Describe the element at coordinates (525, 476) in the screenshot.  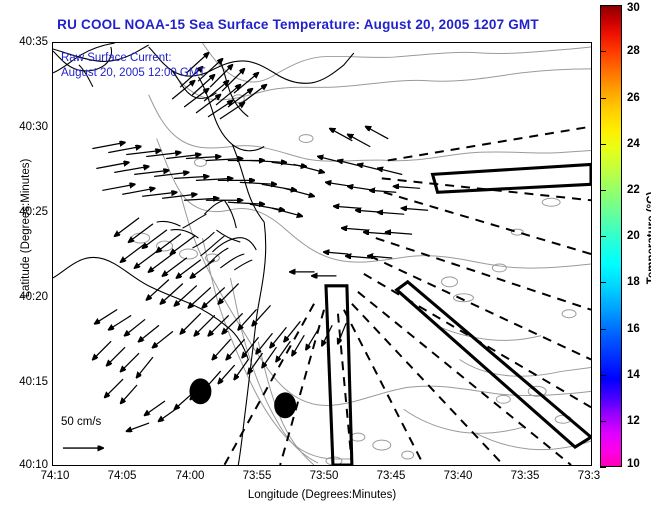
I see `x-tick-label: 73:35` at that location.